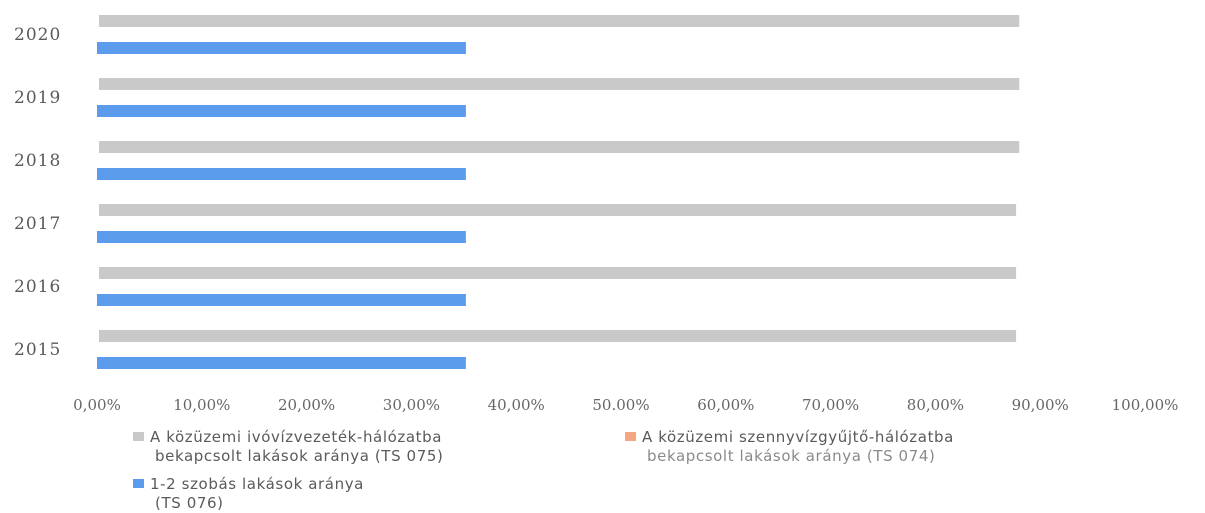  What do you see at coordinates (558, 336) in the screenshot?
I see `bar-ts075-2015` at bounding box center [558, 336].